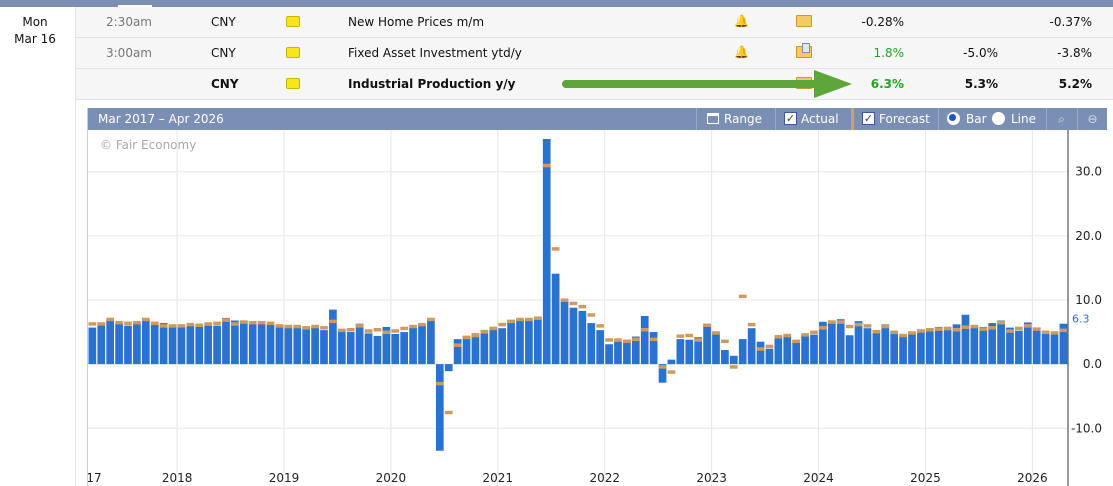 This screenshot has width=1113, height=486. What do you see at coordinates (812, 119) in the screenshot?
I see `actual-toggle: ✓ Actual` at bounding box center [812, 119].